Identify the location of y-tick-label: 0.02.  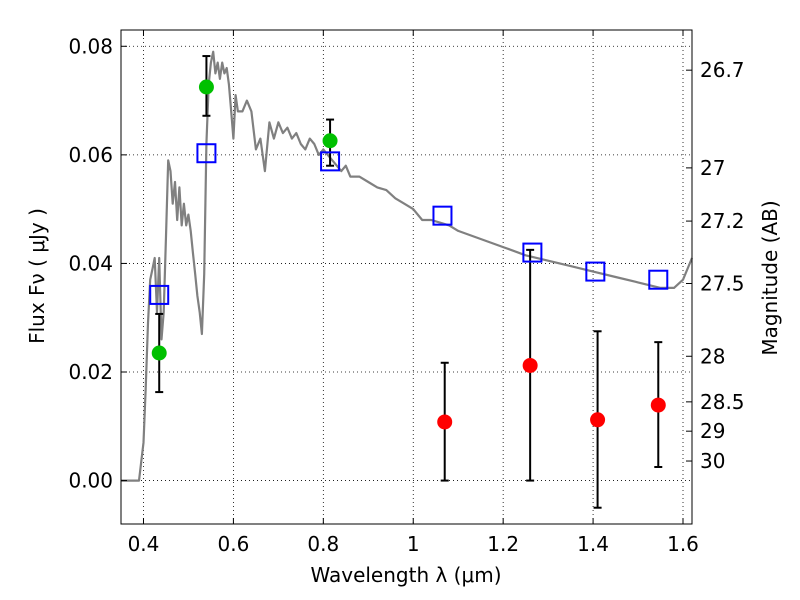
(90, 372).